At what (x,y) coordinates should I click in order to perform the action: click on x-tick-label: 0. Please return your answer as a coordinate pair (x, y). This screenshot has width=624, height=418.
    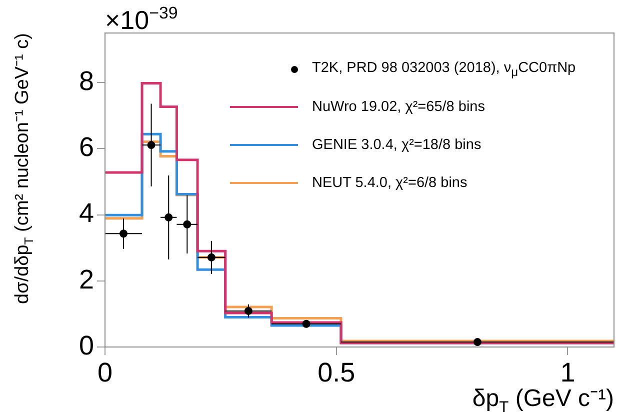
    Looking at the image, I should click on (105, 373).